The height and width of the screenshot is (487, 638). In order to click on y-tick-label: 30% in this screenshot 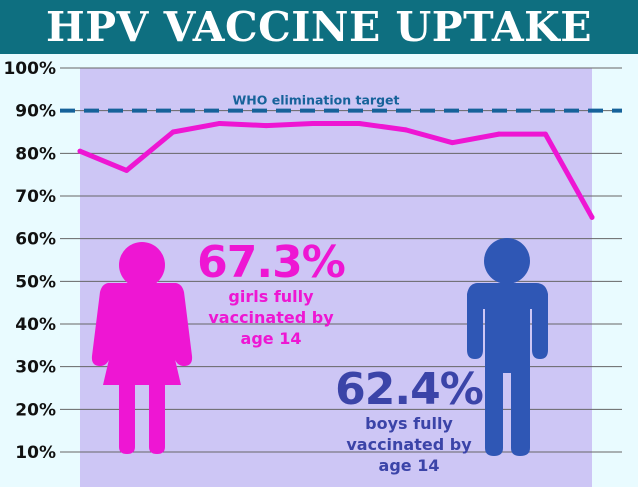, I will do `click(35, 368)`.